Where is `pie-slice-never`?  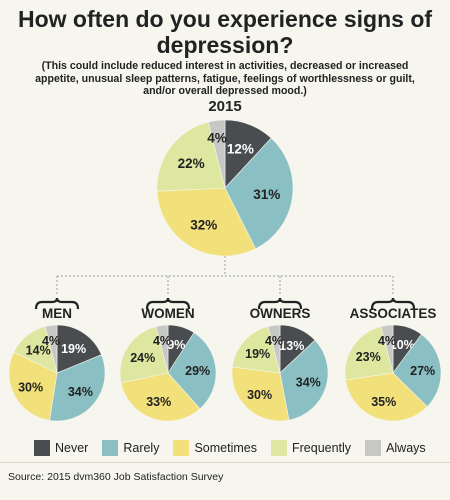 pie-slice-never is located at coordinates (79, 349).